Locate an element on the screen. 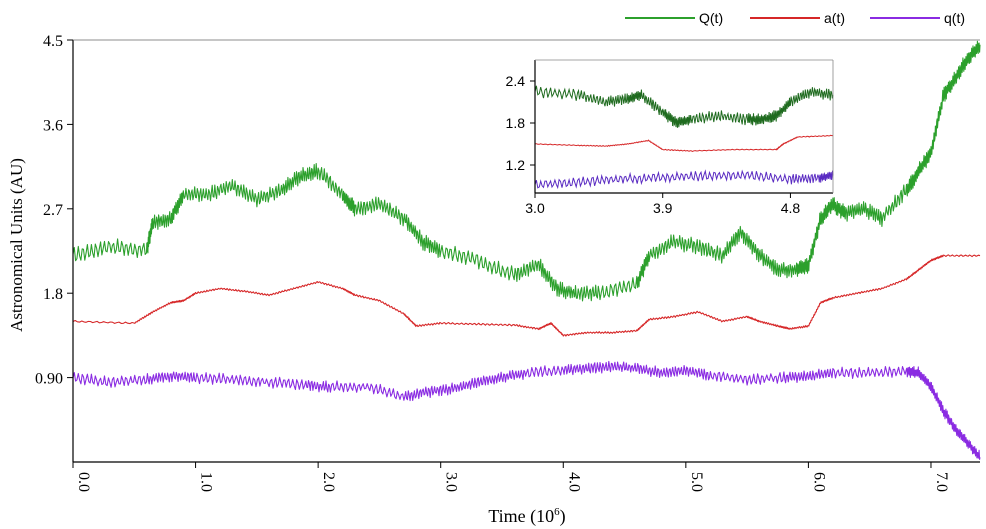 The height and width of the screenshot is (529, 986). inset-background is located at coordinates (684, 126).